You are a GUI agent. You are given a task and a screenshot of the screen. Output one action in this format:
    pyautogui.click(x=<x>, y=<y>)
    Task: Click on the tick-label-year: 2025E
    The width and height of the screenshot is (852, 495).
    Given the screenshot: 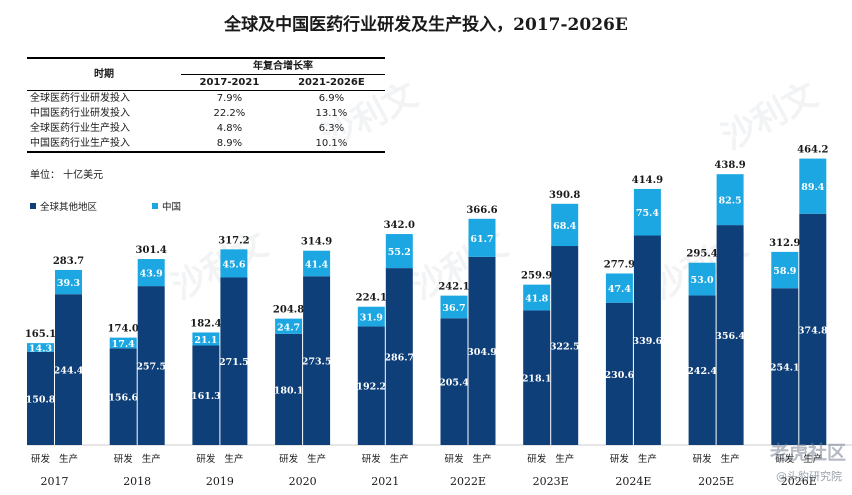 What is the action you would take?
    pyautogui.click(x=716, y=481)
    